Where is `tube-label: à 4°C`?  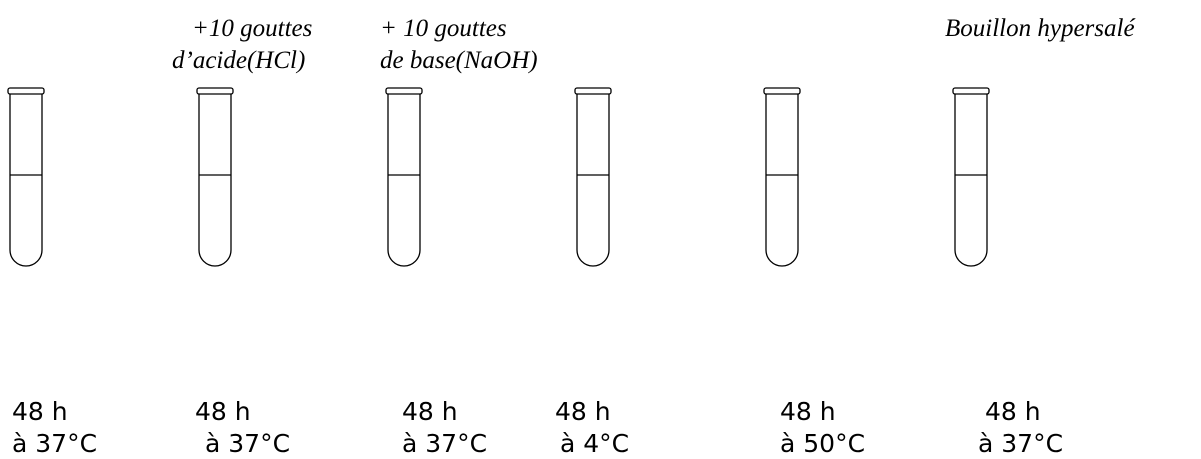 tube-label: à 4°C is located at coordinates (594, 443).